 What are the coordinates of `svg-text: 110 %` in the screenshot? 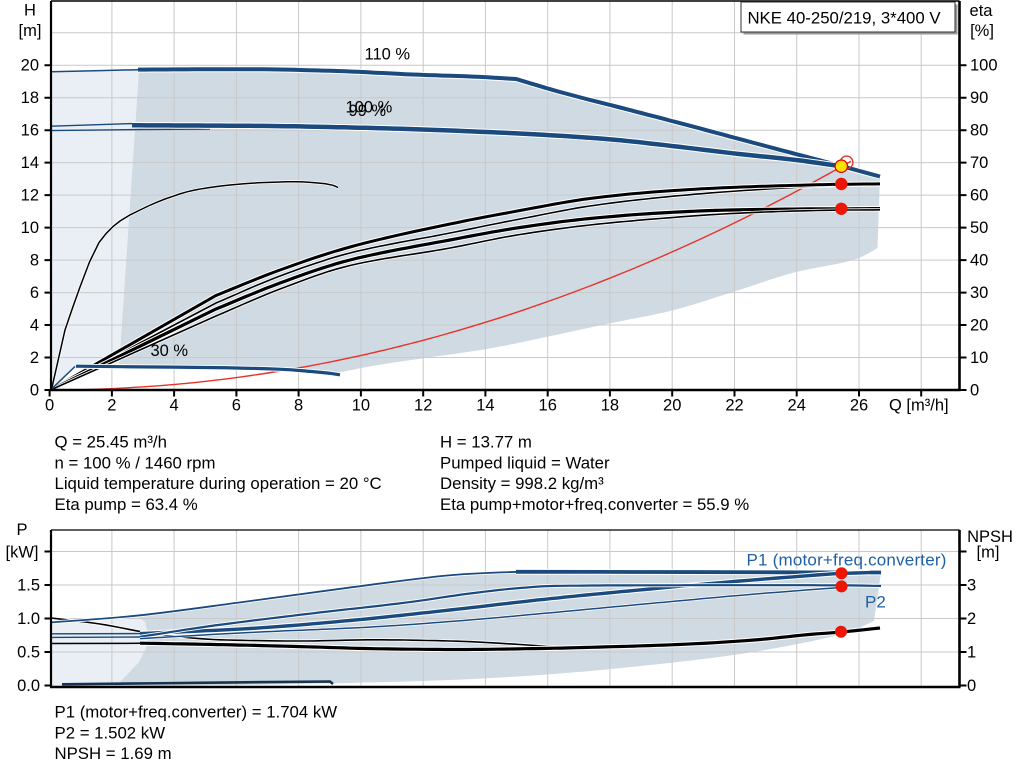 It's located at (388, 55).